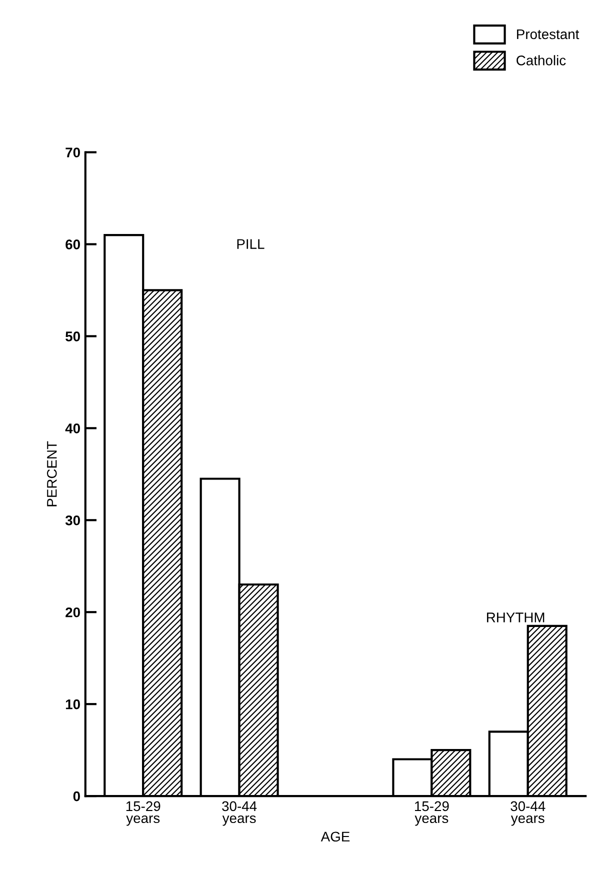 The width and height of the screenshot is (610, 870). I want to click on y-tick-label: 50, so click(73, 337).